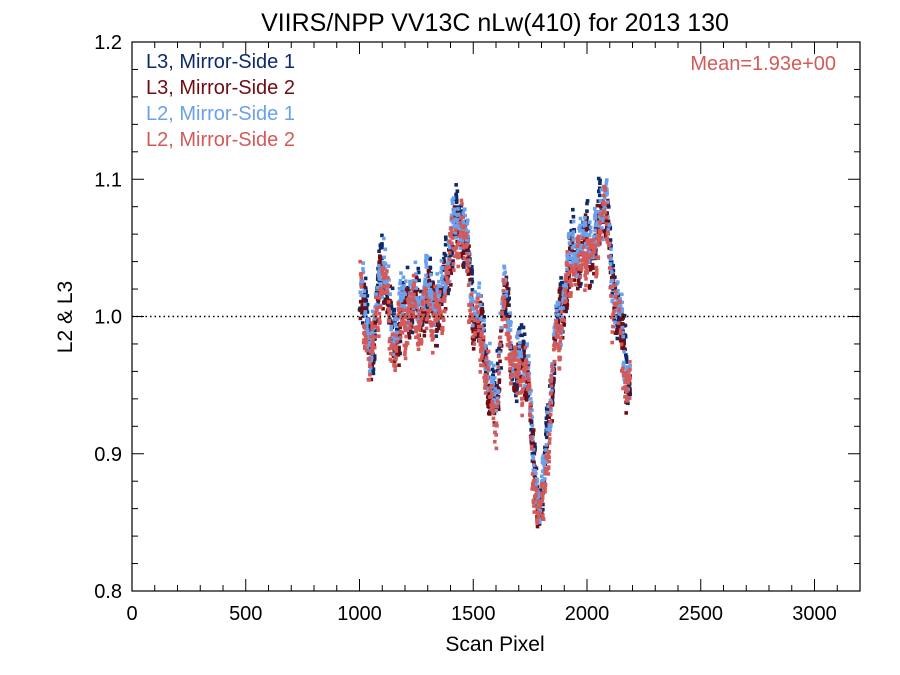 The height and width of the screenshot is (675, 900). Describe the element at coordinates (495, 23) in the screenshot. I see `chart-title: VIIRS/NPP VV13C nLw(410) for 2013 130` at that location.